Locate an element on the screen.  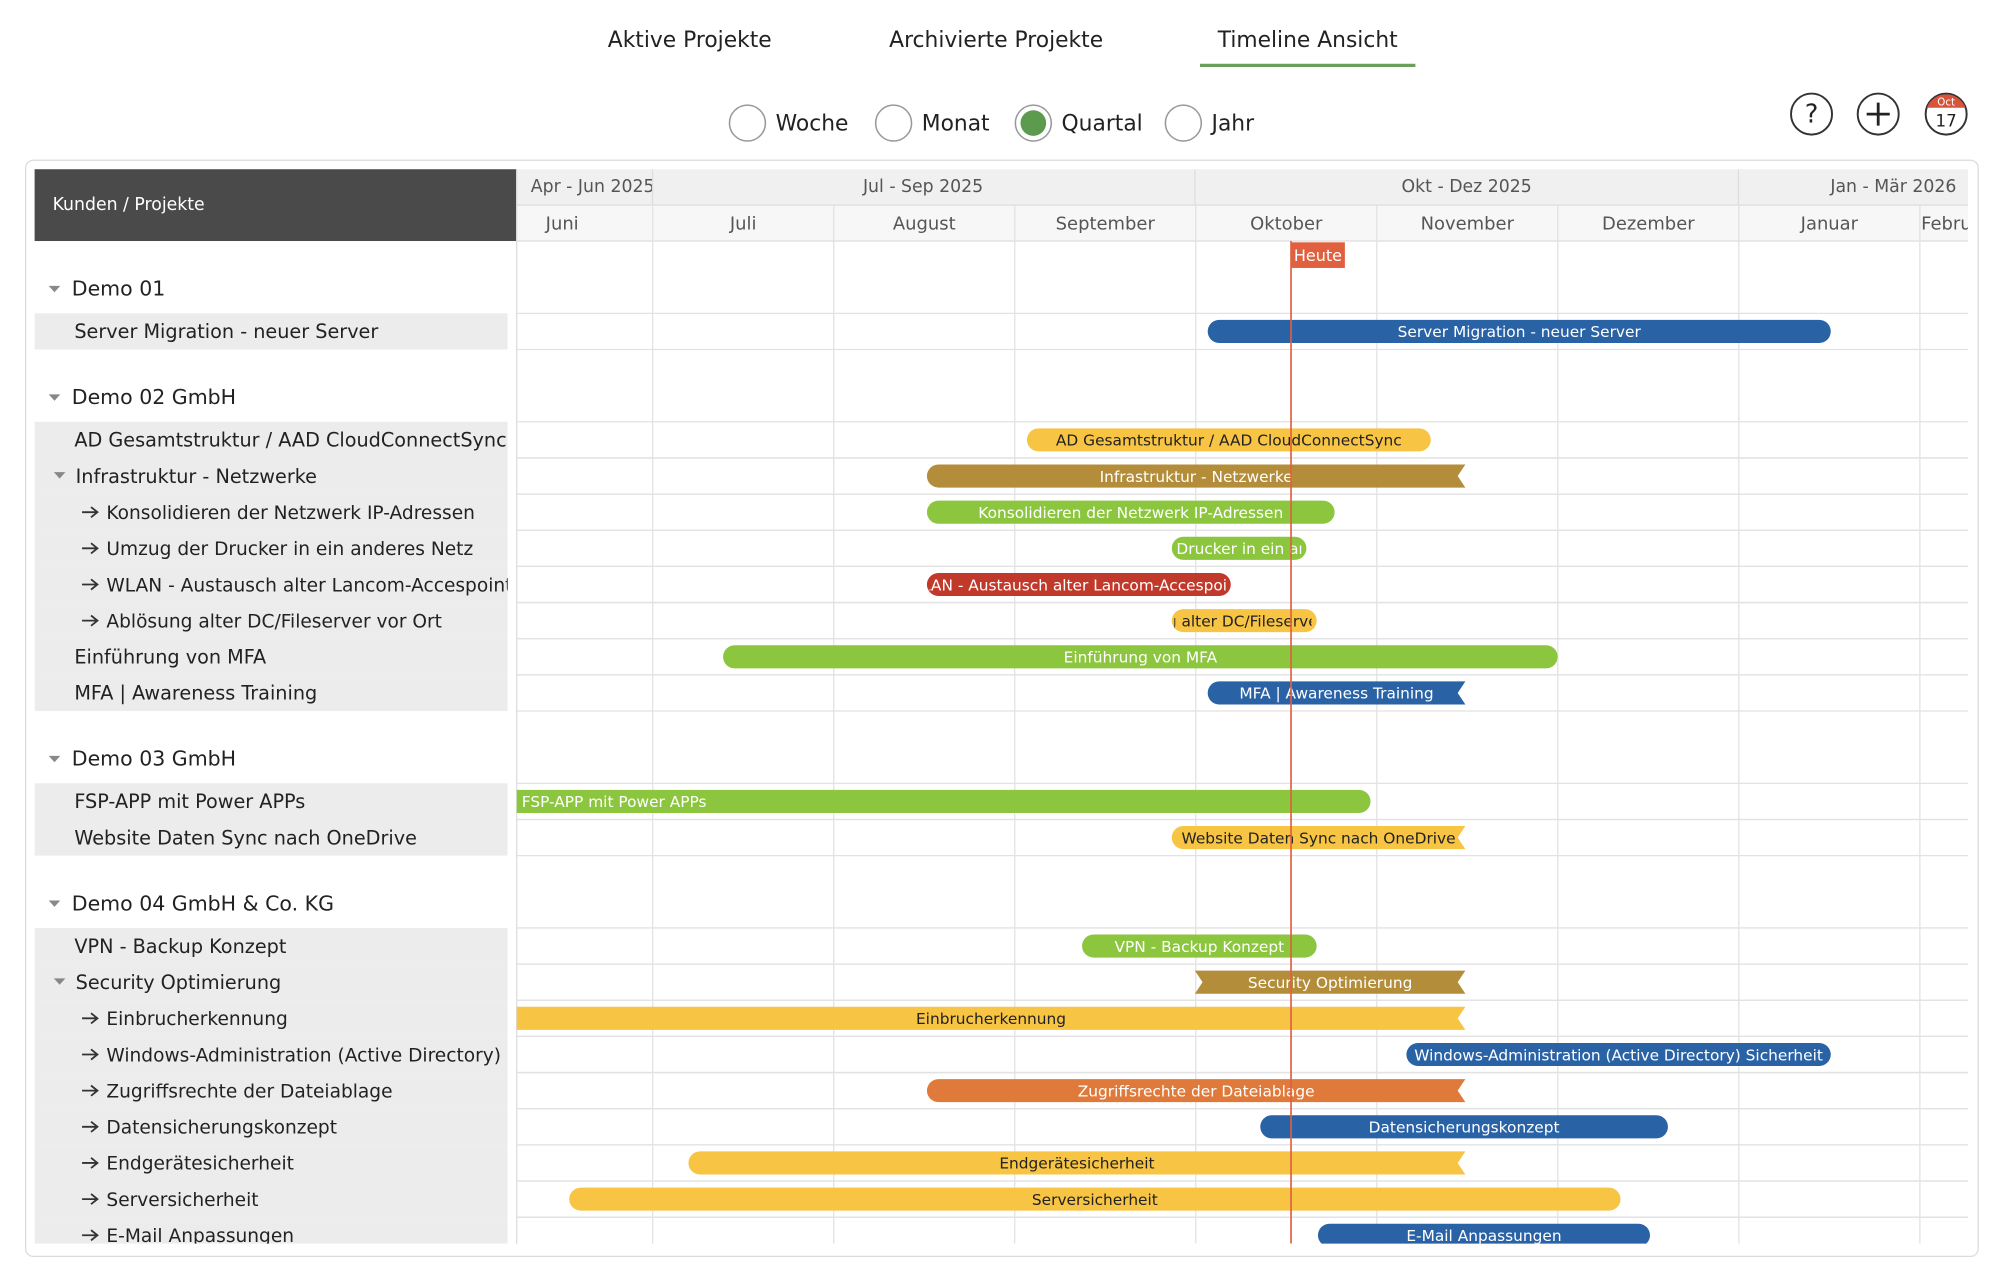
month-label: Januar is located at coordinates (1829, 223).